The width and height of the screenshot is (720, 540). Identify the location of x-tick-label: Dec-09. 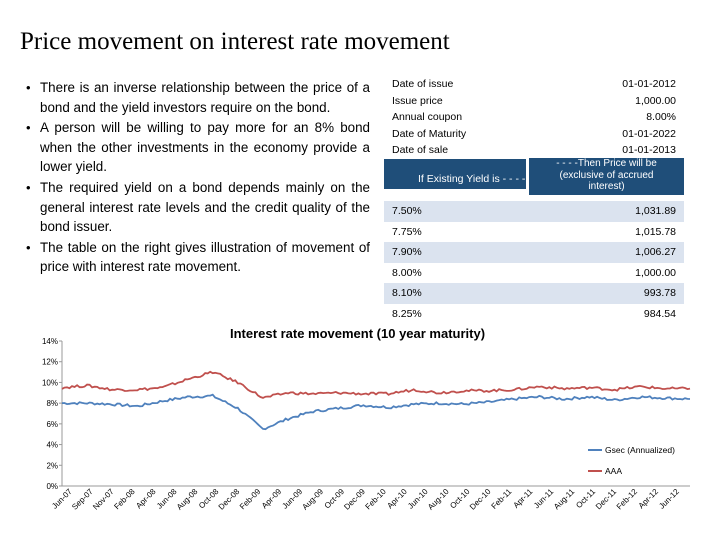
(354, 499).